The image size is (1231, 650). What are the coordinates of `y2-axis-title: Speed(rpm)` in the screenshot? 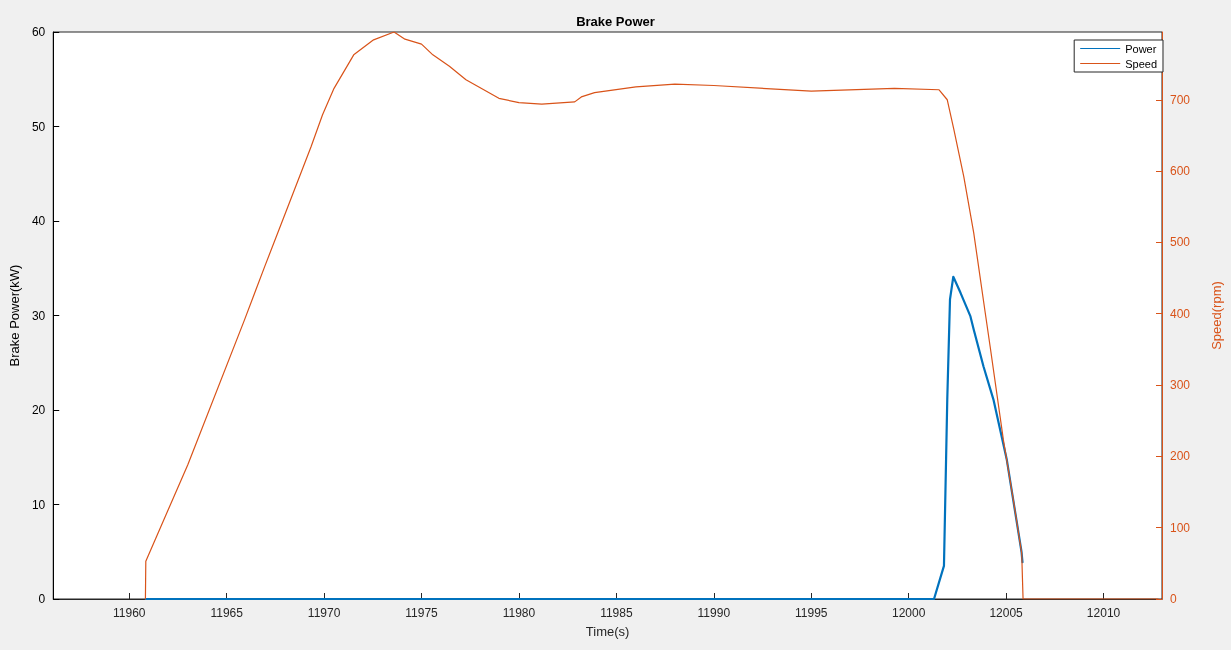 It's located at (1216, 315).